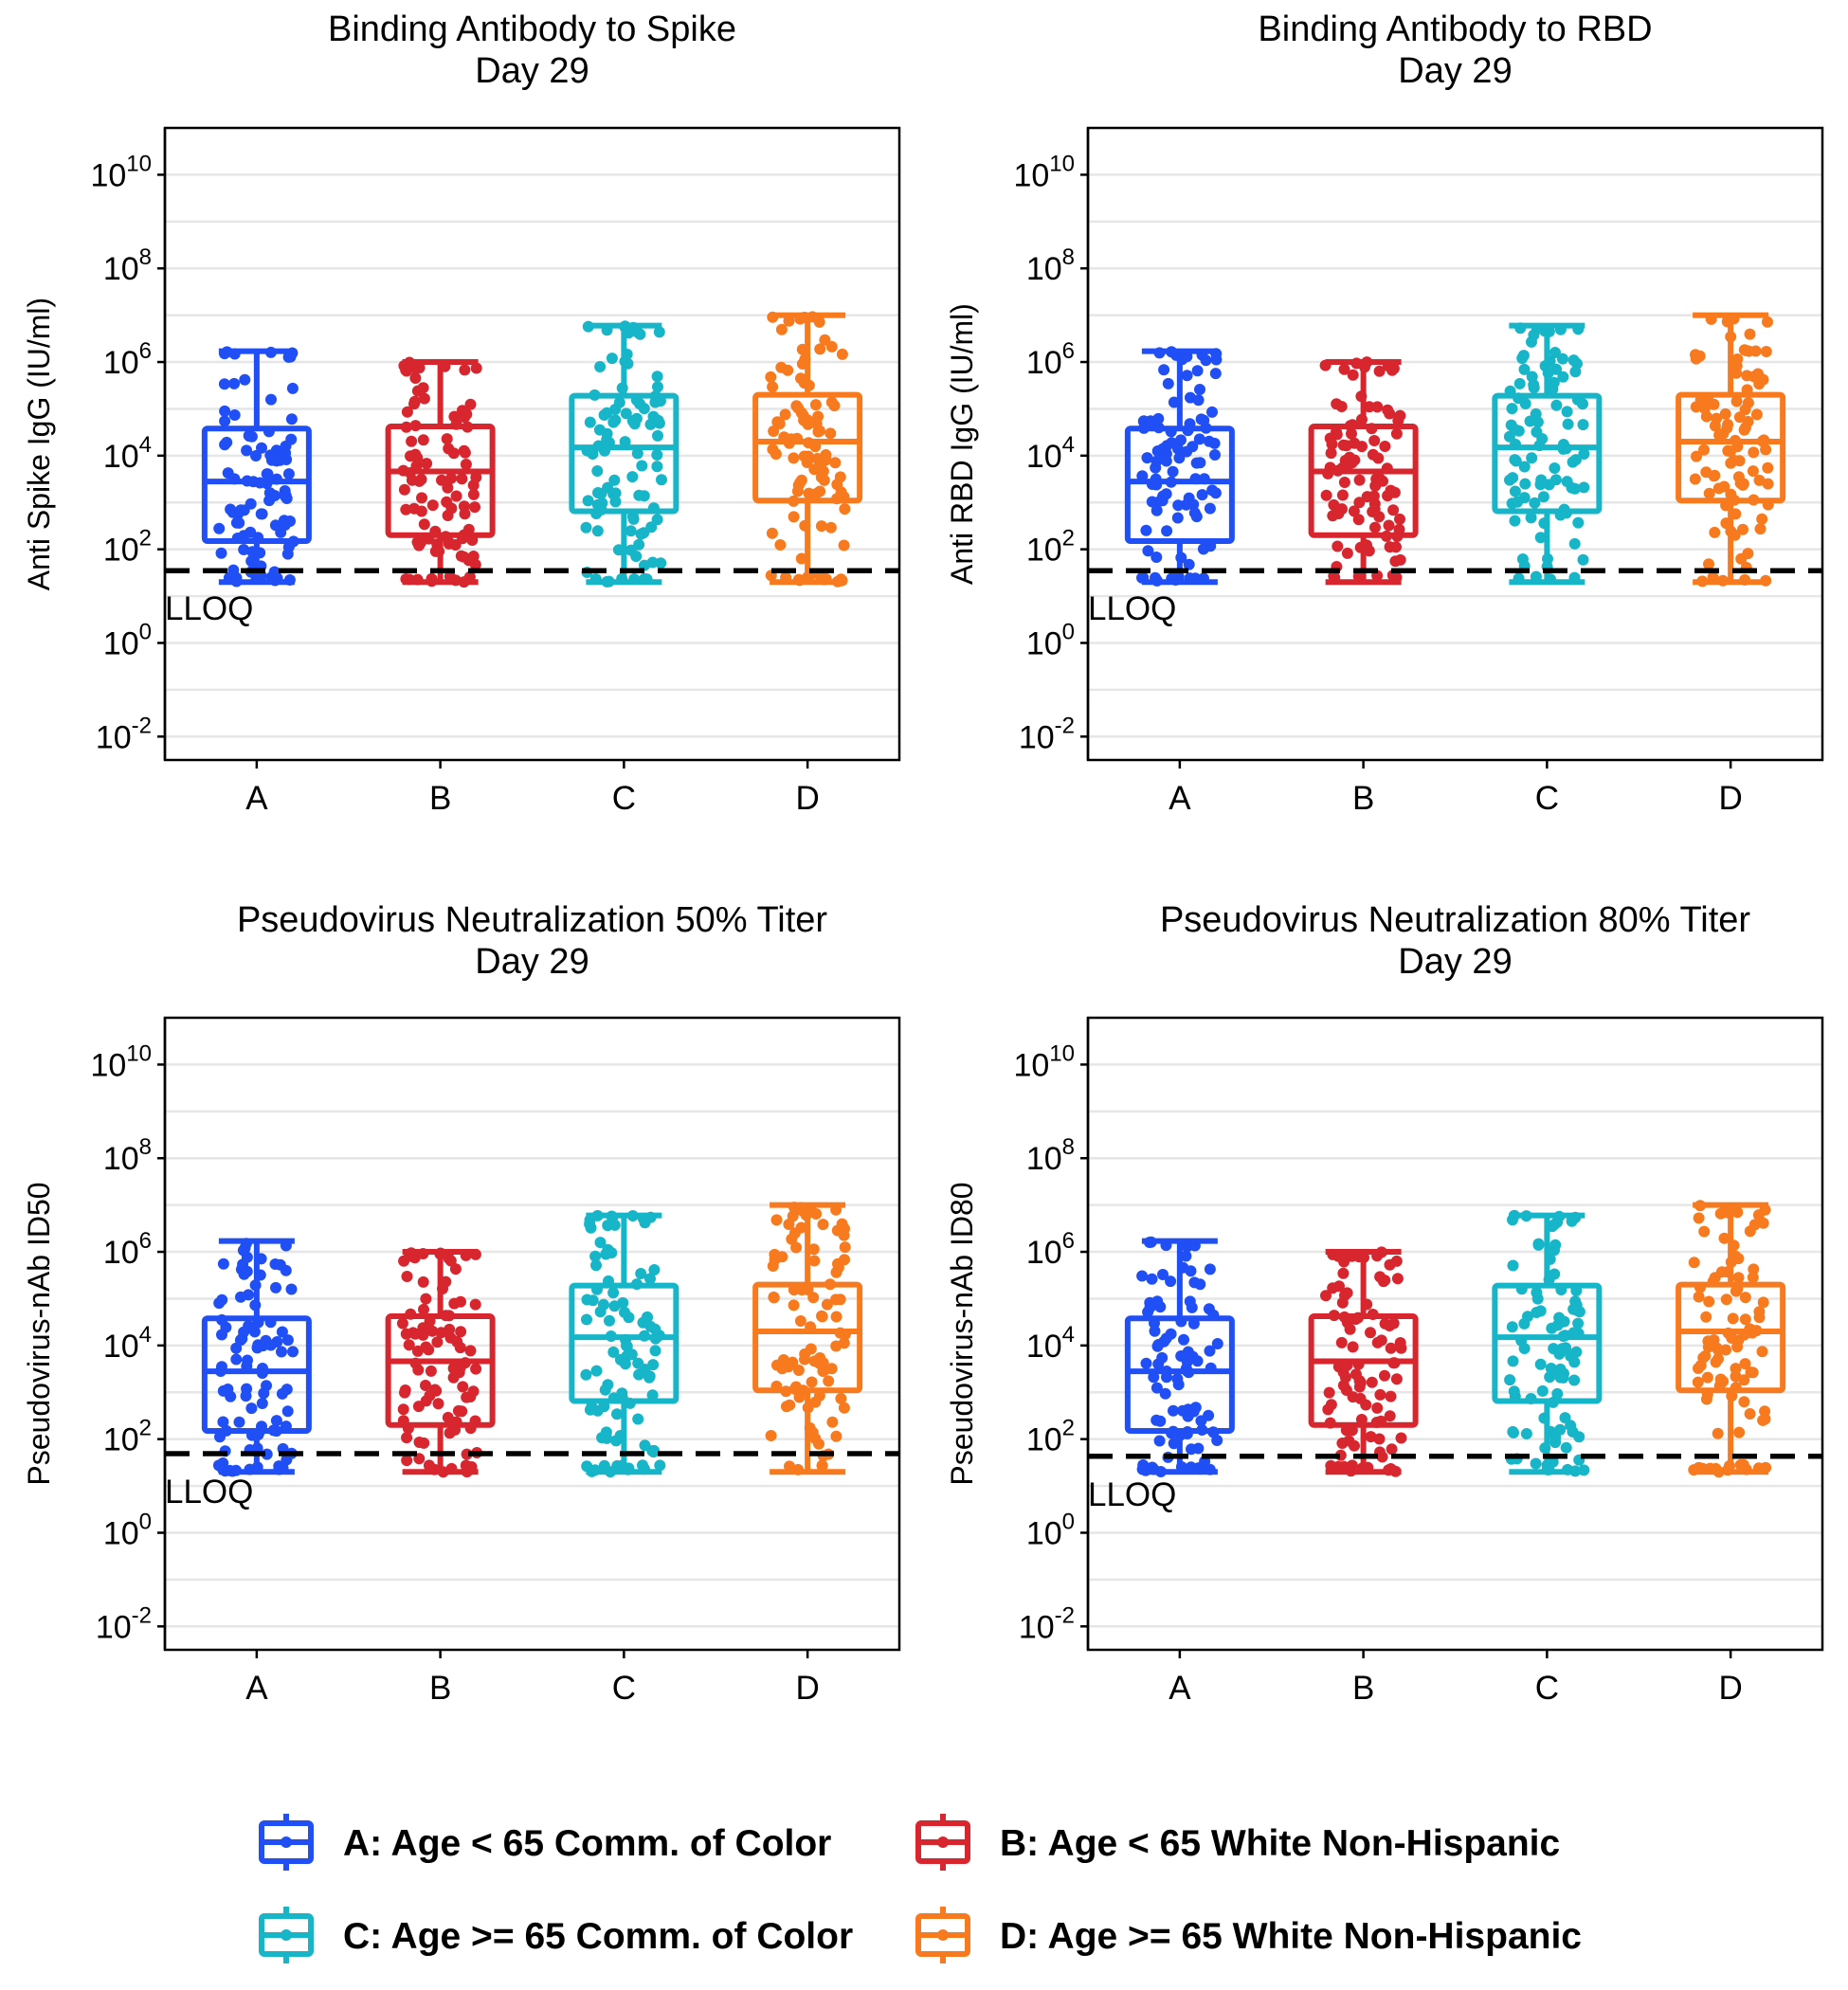 This screenshot has height=1990, width=1848. I want to click on legend-point, so click(943, 1935).